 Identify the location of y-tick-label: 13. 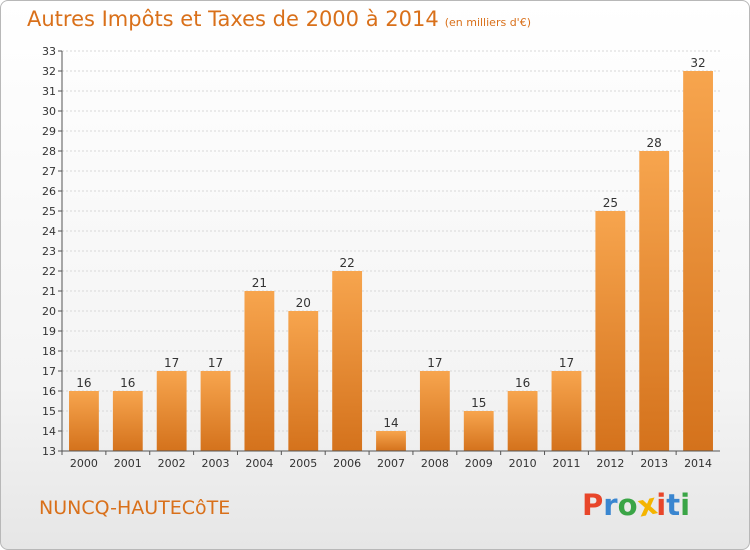
(49, 451).